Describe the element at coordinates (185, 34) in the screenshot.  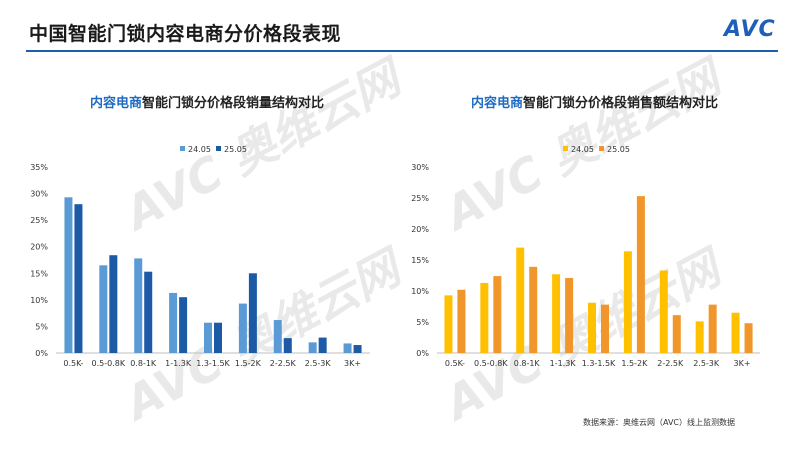
I see `page-title: 中国智能门锁内容电商分价格段表现` at that location.